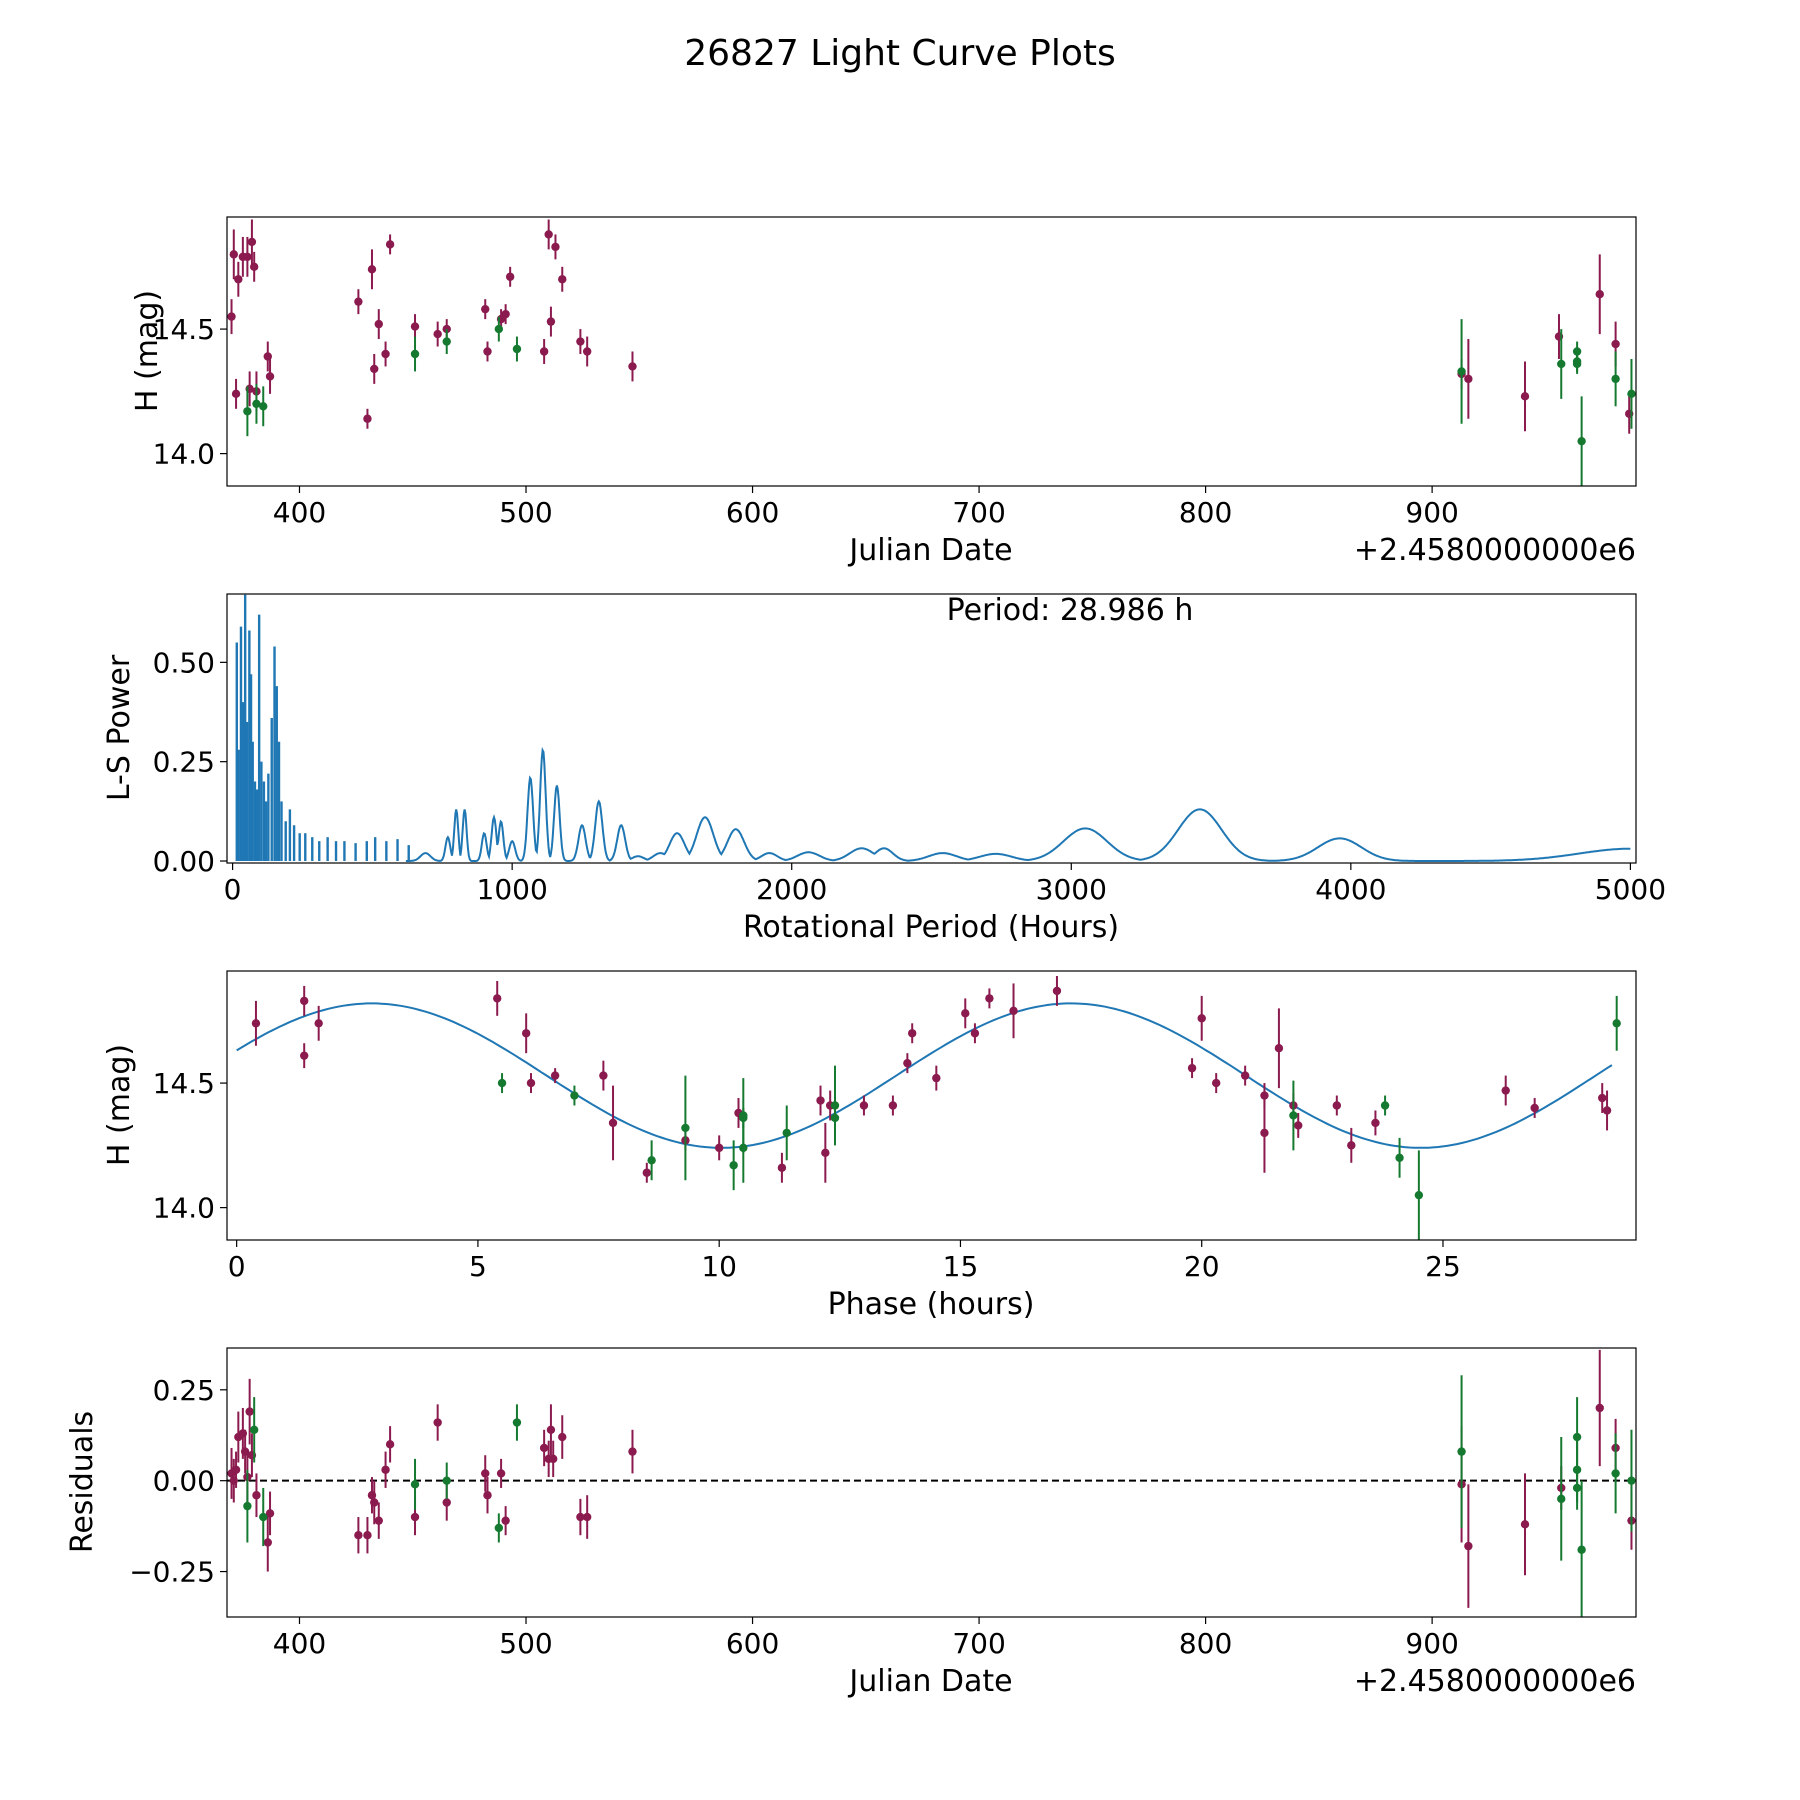 Image resolution: width=1800 pixels, height=1800 pixels. What do you see at coordinates (1071, 889) in the screenshot?
I see `x-tick-label: 3000` at bounding box center [1071, 889].